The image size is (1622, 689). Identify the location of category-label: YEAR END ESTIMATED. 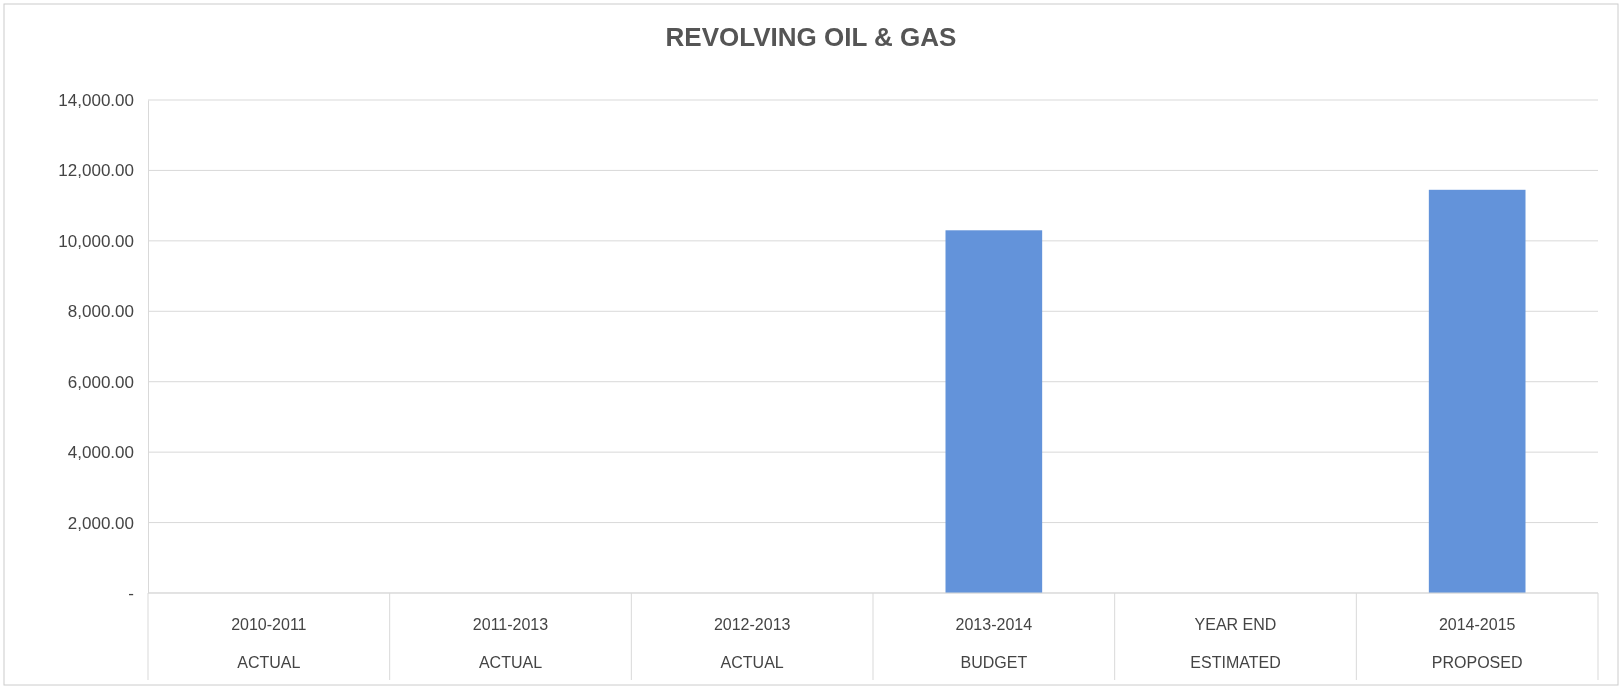
(1235, 643).